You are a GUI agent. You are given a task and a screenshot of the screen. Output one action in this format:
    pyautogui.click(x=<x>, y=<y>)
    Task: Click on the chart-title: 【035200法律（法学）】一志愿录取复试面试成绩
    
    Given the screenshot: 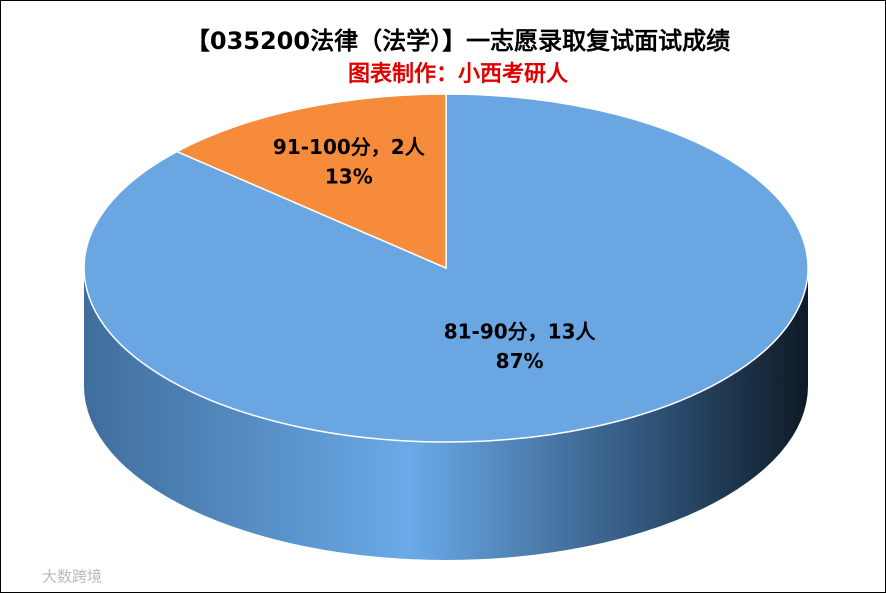 What is the action you would take?
    pyautogui.click(x=458, y=41)
    